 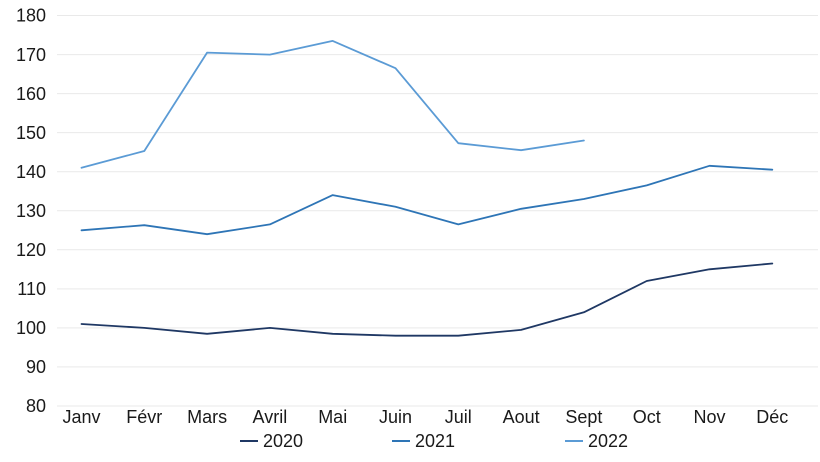 What do you see at coordinates (647, 417) in the screenshot?
I see `x-axis-tick-label: Oct` at bounding box center [647, 417].